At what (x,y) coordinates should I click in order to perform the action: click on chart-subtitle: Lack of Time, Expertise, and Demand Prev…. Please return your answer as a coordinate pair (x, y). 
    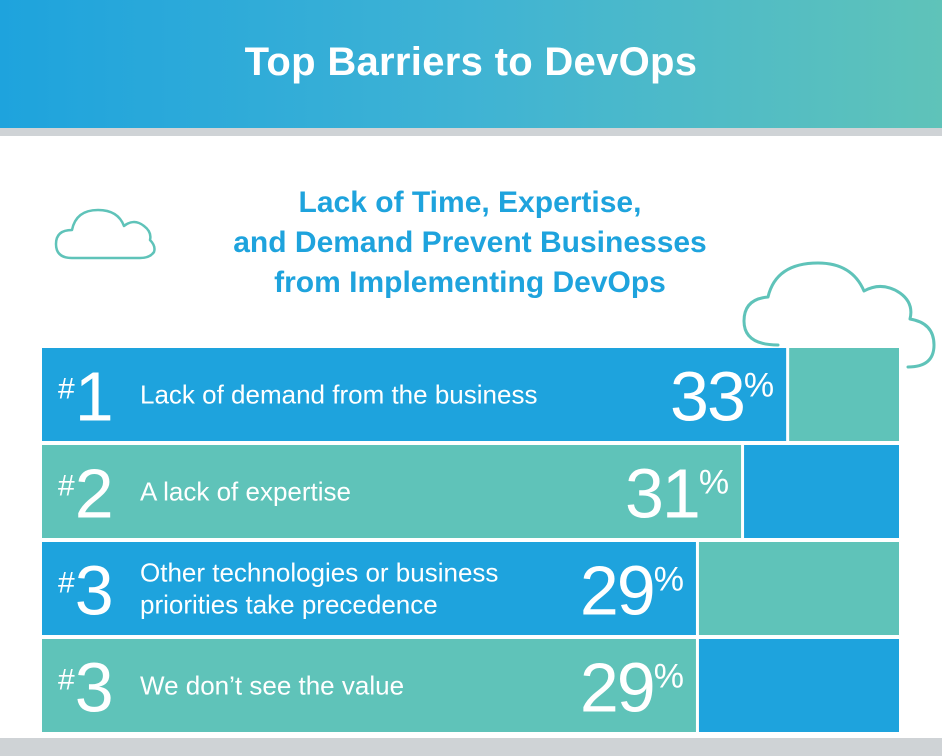
    Looking at the image, I should click on (470, 243).